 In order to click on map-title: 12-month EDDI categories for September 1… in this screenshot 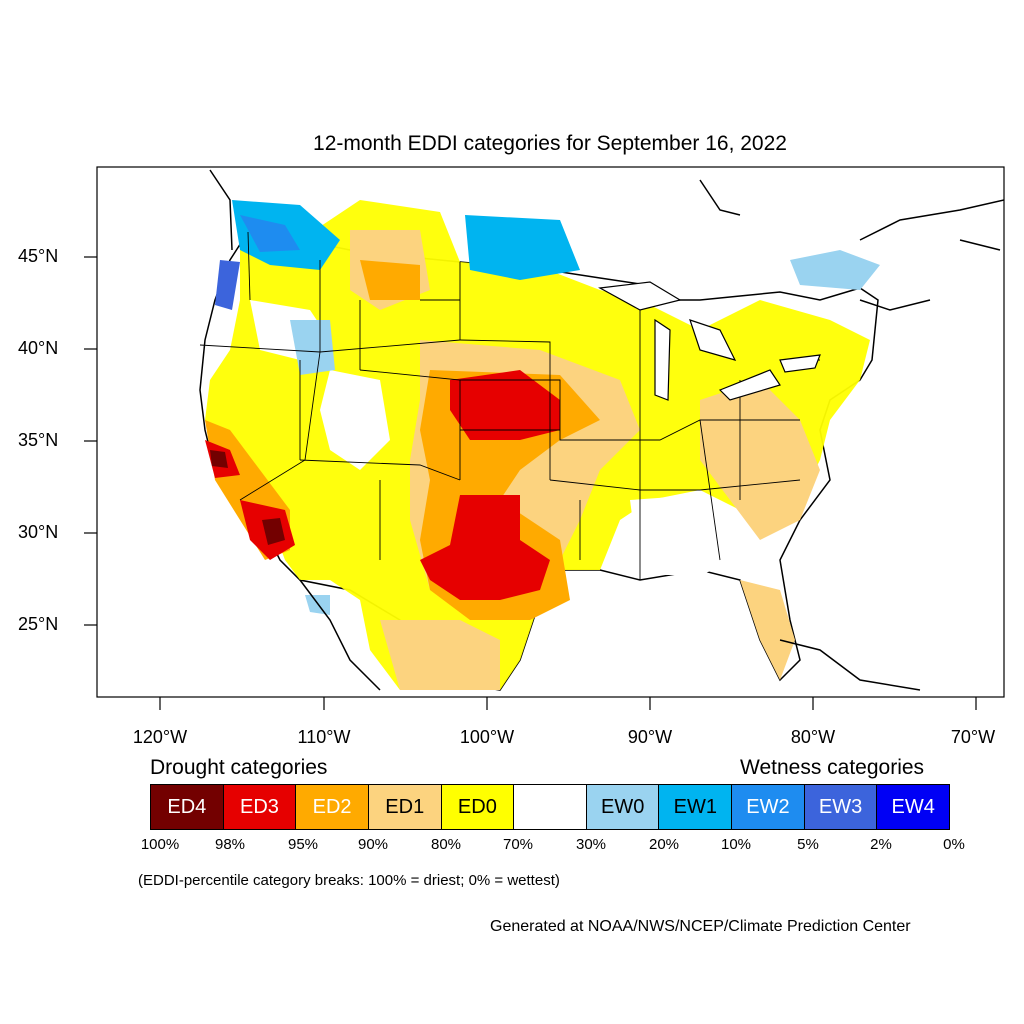, I will do `click(550, 143)`.